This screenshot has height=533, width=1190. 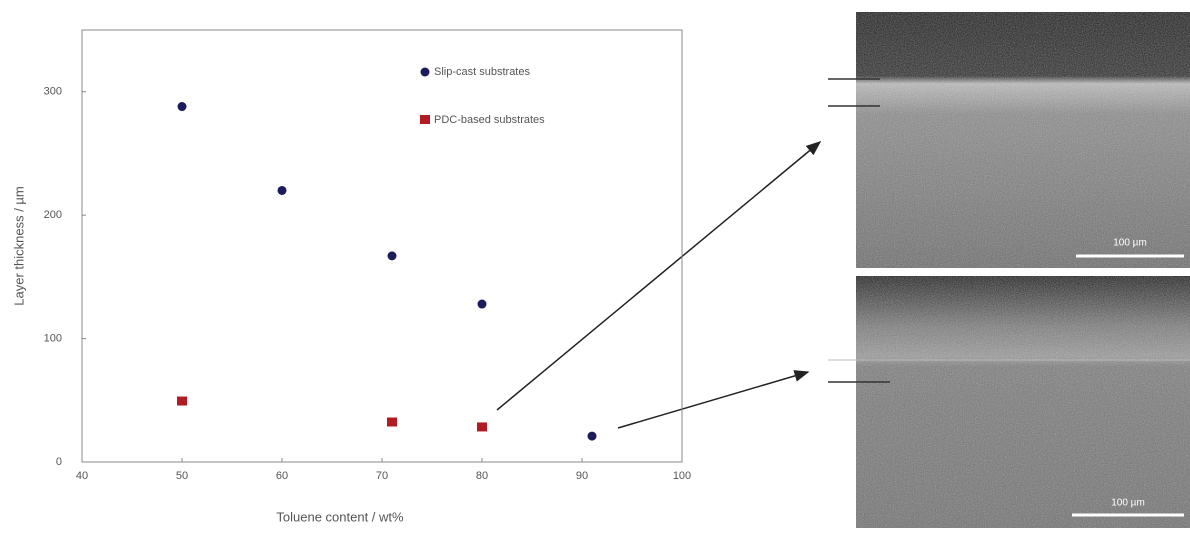 What do you see at coordinates (1009, 402) in the screenshot?
I see `sem-image-bottom: 100 µm` at bounding box center [1009, 402].